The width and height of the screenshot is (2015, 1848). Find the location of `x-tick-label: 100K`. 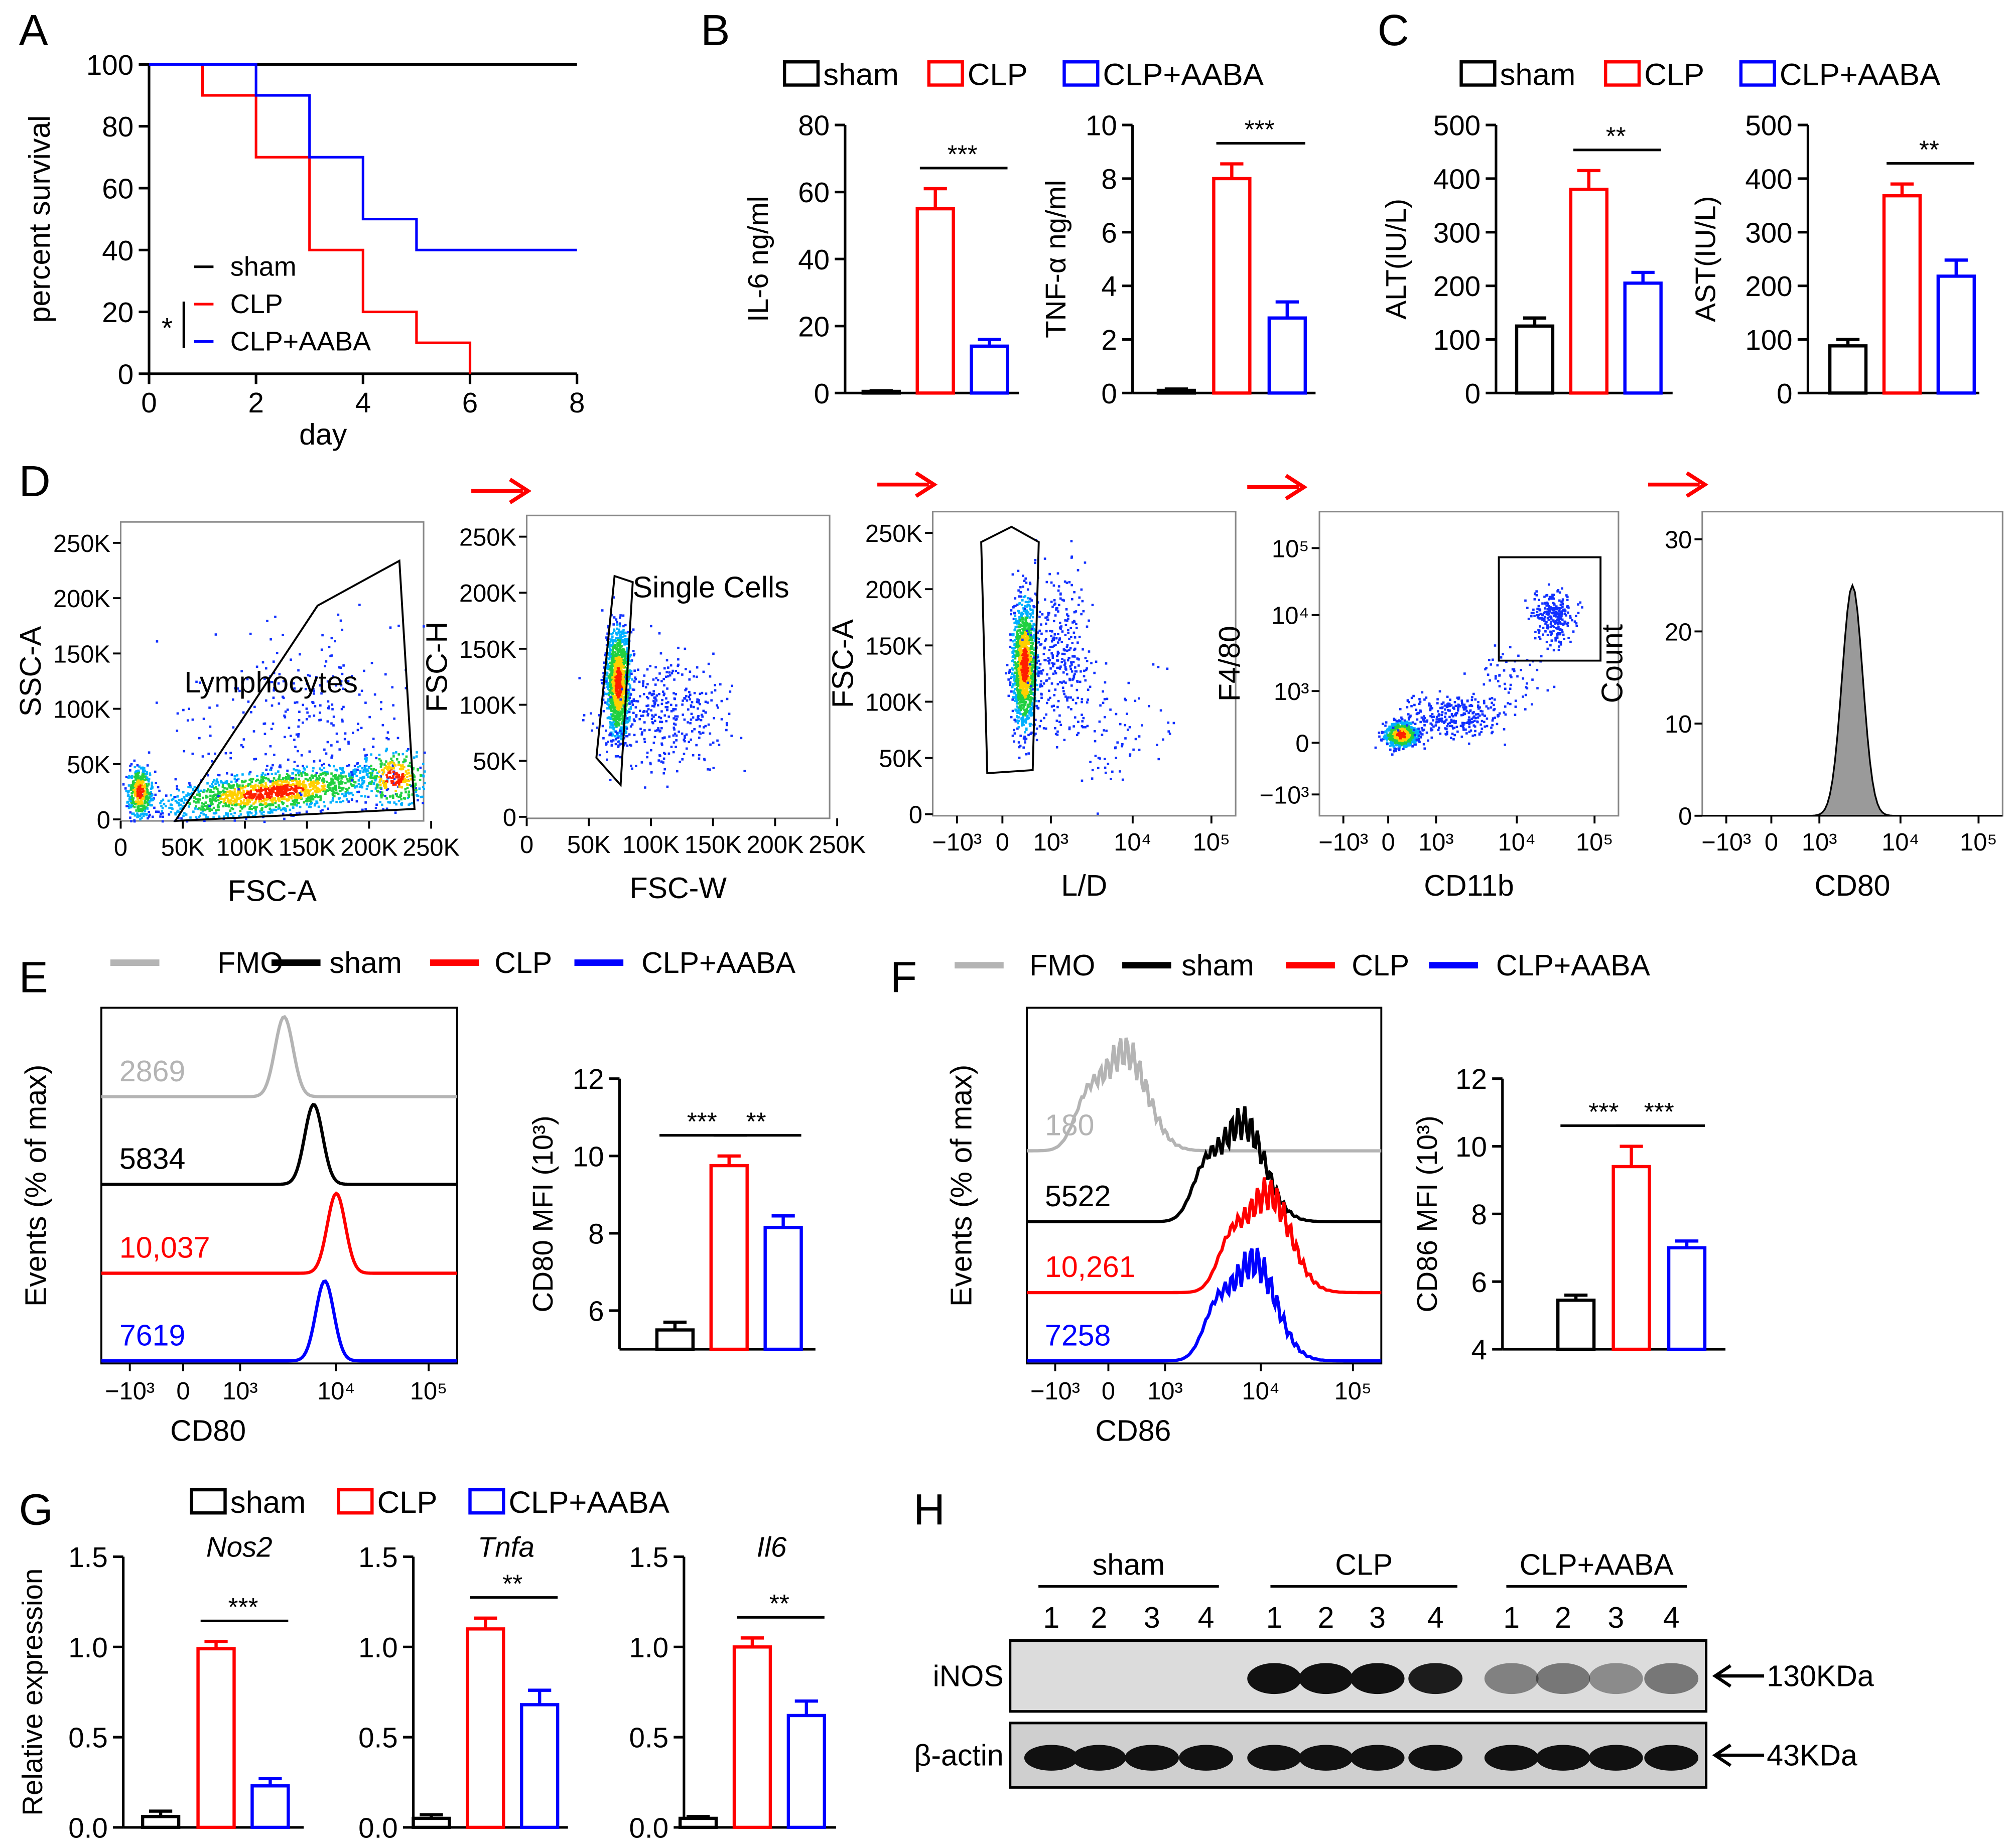

x-tick-label: 100K is located at coordinates (245, 848).